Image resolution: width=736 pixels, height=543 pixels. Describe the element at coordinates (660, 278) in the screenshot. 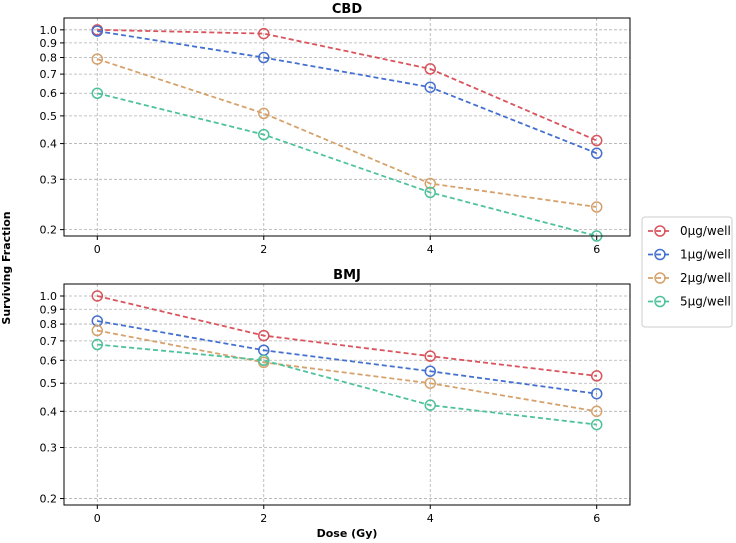

I see `legend-2-g-well-swatch-marker` at that location.